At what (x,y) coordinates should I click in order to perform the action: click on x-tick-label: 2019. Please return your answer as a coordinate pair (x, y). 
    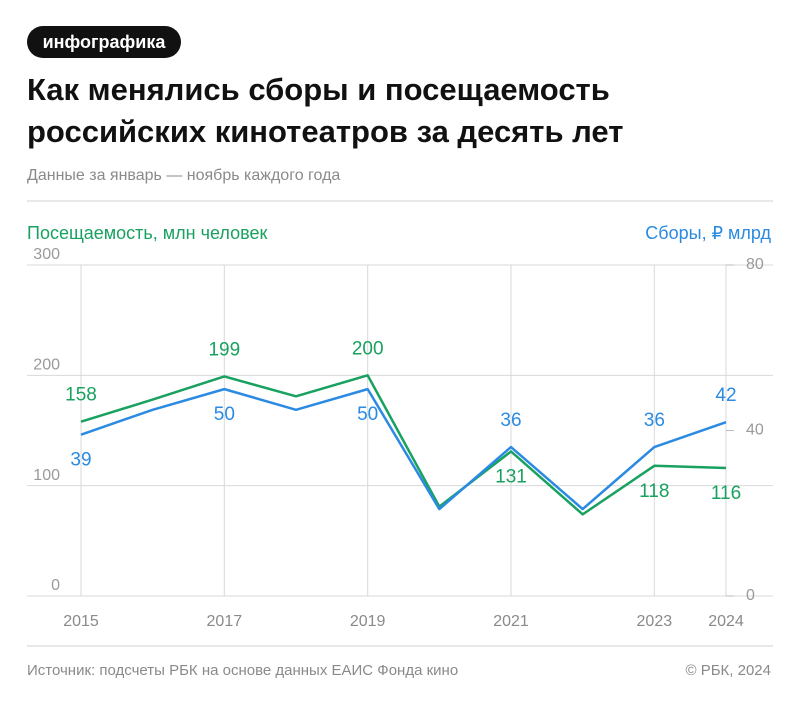
    Looking at the image, I should click on (368, 621).